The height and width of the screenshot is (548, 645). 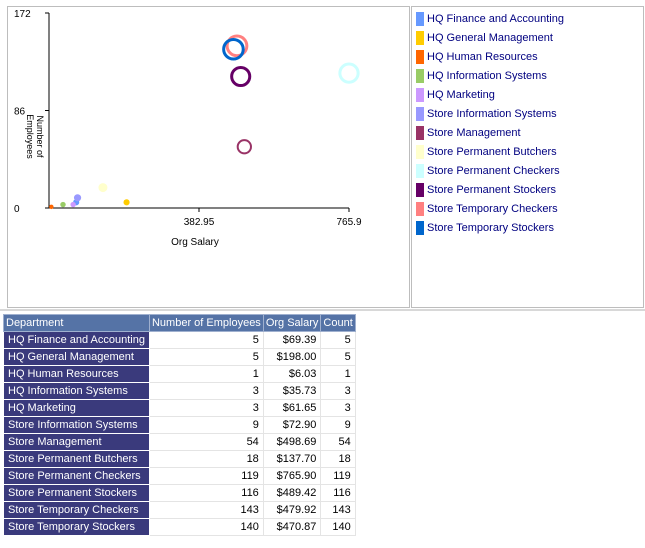 I want to click on legend-label: HQ Information Systems, so click(x=487, y=76).